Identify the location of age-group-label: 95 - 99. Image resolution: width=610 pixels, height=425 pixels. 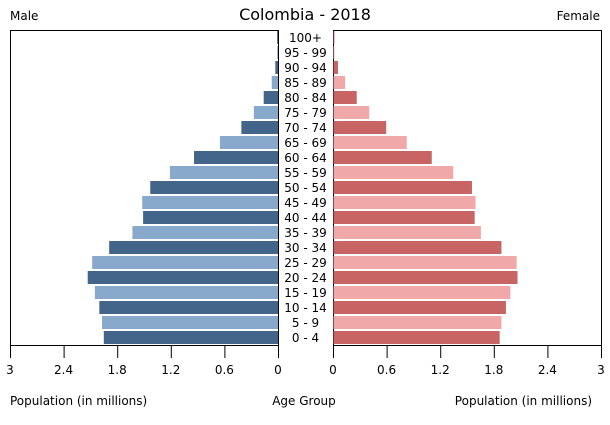
(305, 53).